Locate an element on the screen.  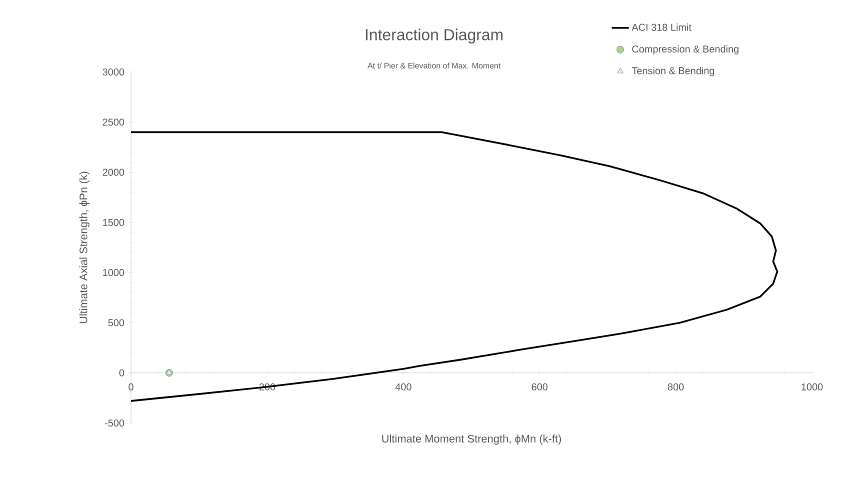
legend-label: ACI 318 Limit is located at coordinates (662, 27).